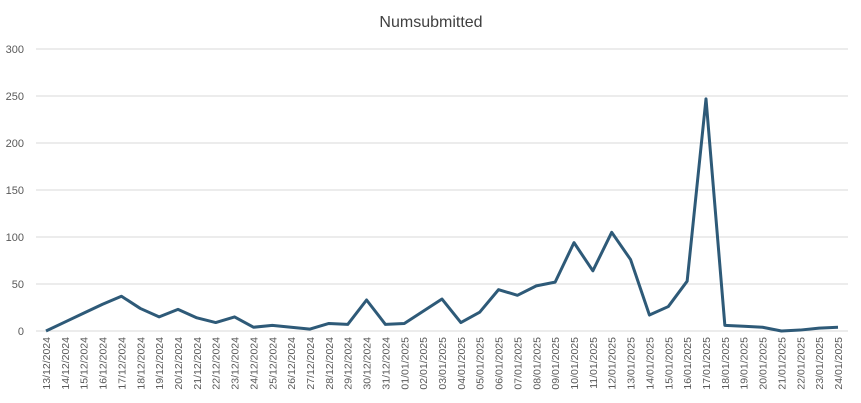 The height and width of the screenshot is (403, 861). Describe the element at coordinates (707, 363) in the screenshot. I see `x-tick-label: 17/01/2025` at that location.